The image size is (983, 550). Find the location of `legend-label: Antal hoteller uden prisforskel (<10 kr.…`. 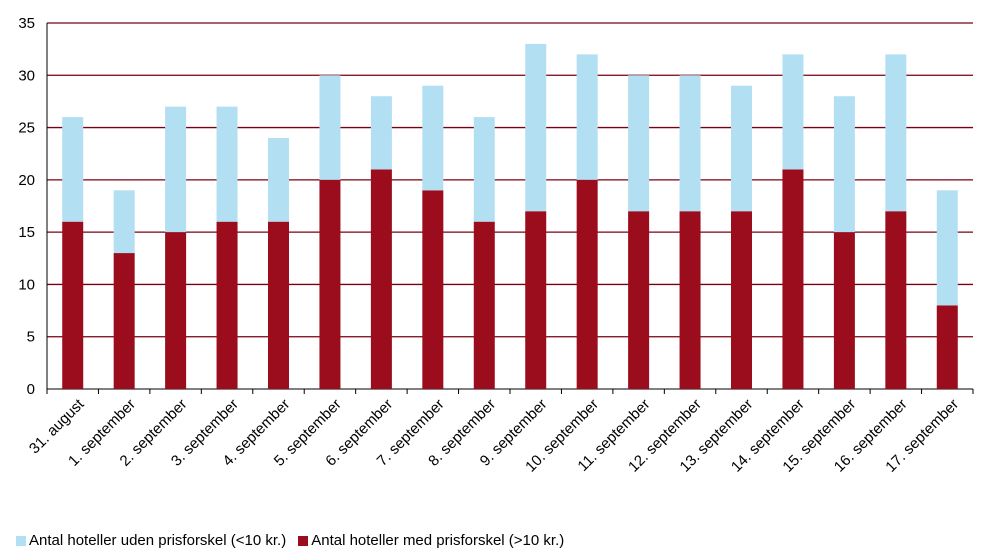

legend-label: Antal hoteller uden prisforskel (<10 kr.… is located at coordinates (158, 540).